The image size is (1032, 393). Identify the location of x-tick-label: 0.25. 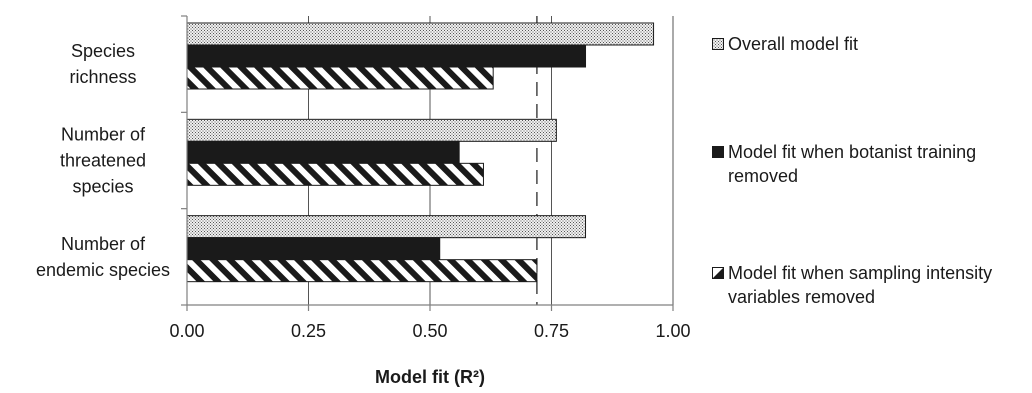
(308, 331).